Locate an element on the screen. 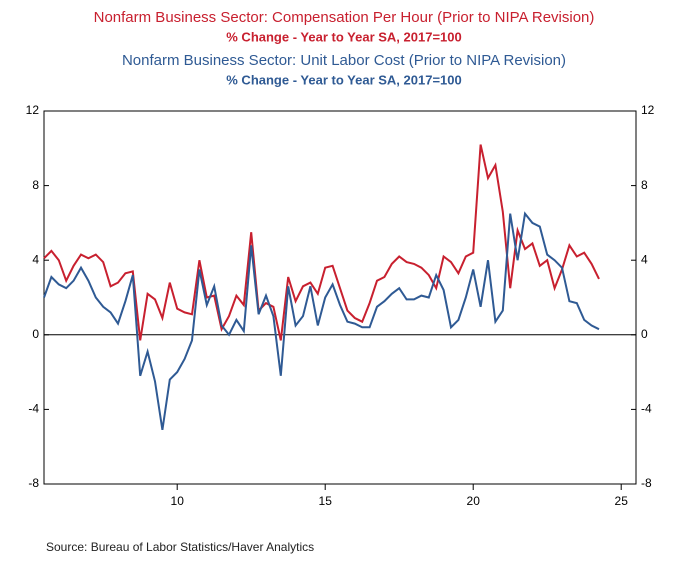  y-tick-label: 12 is located at coordinates (33, 110).